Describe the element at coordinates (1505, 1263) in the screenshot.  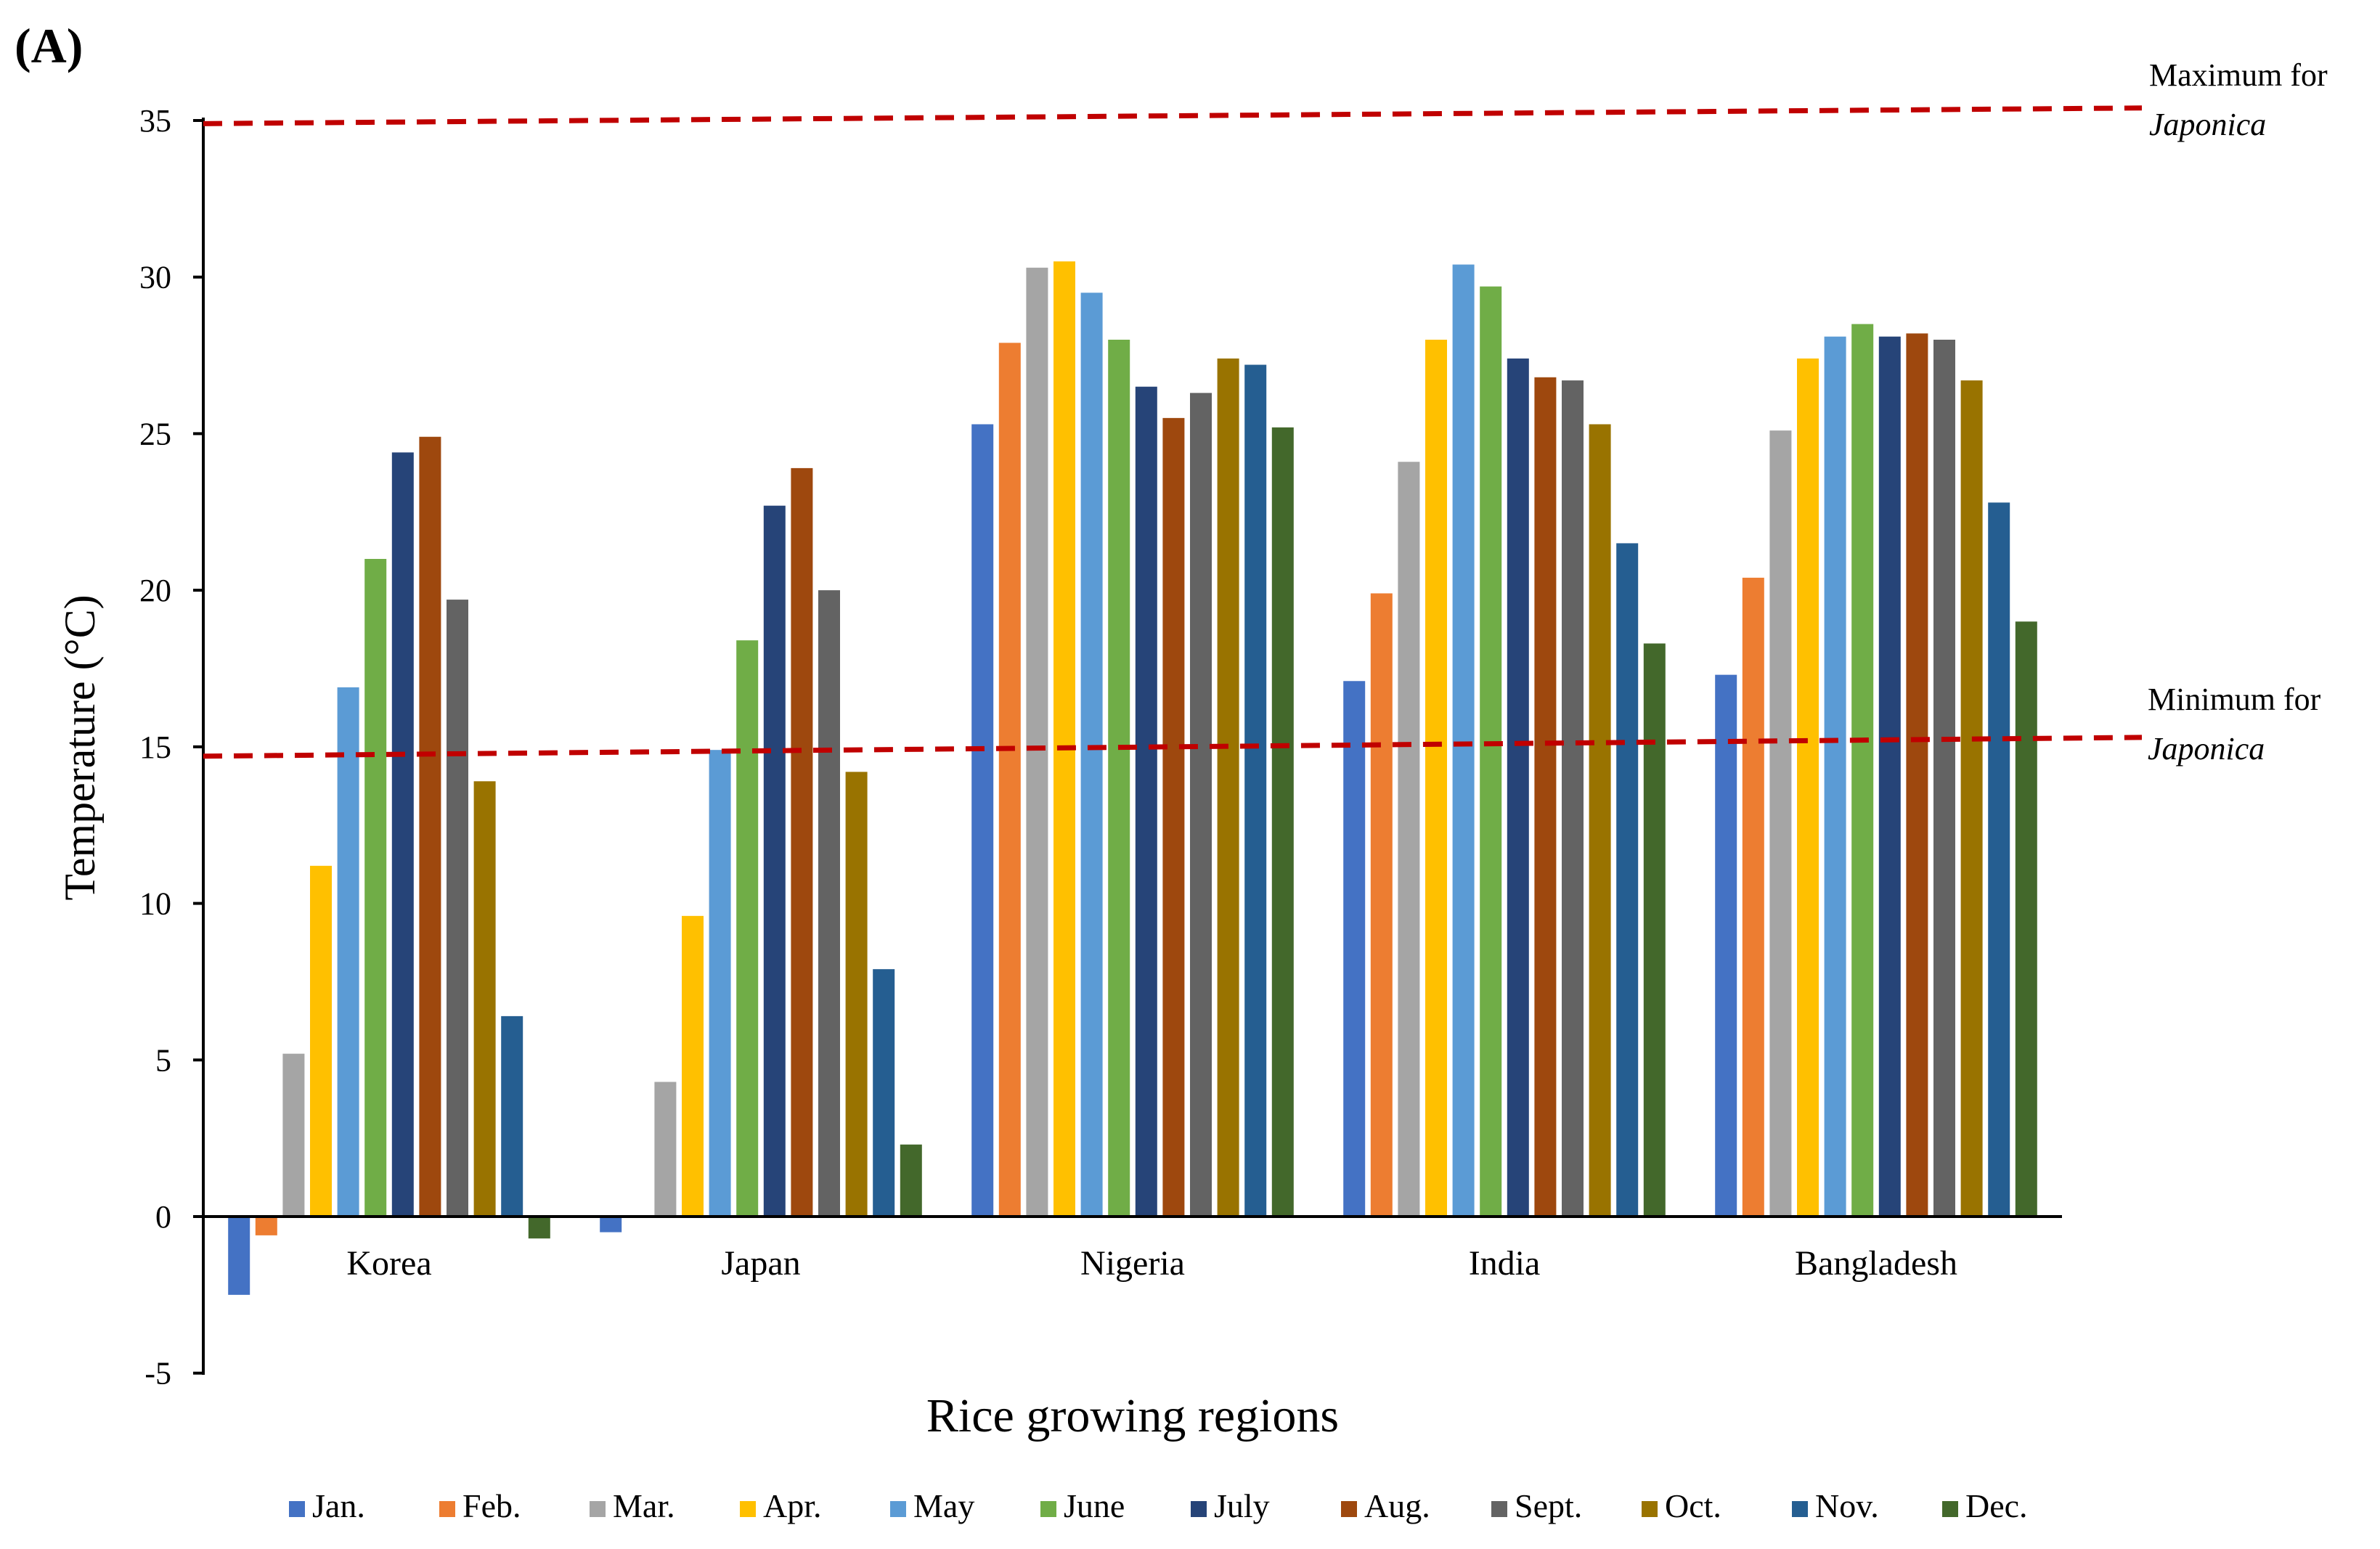
I see `x-category-label: India` at that location.